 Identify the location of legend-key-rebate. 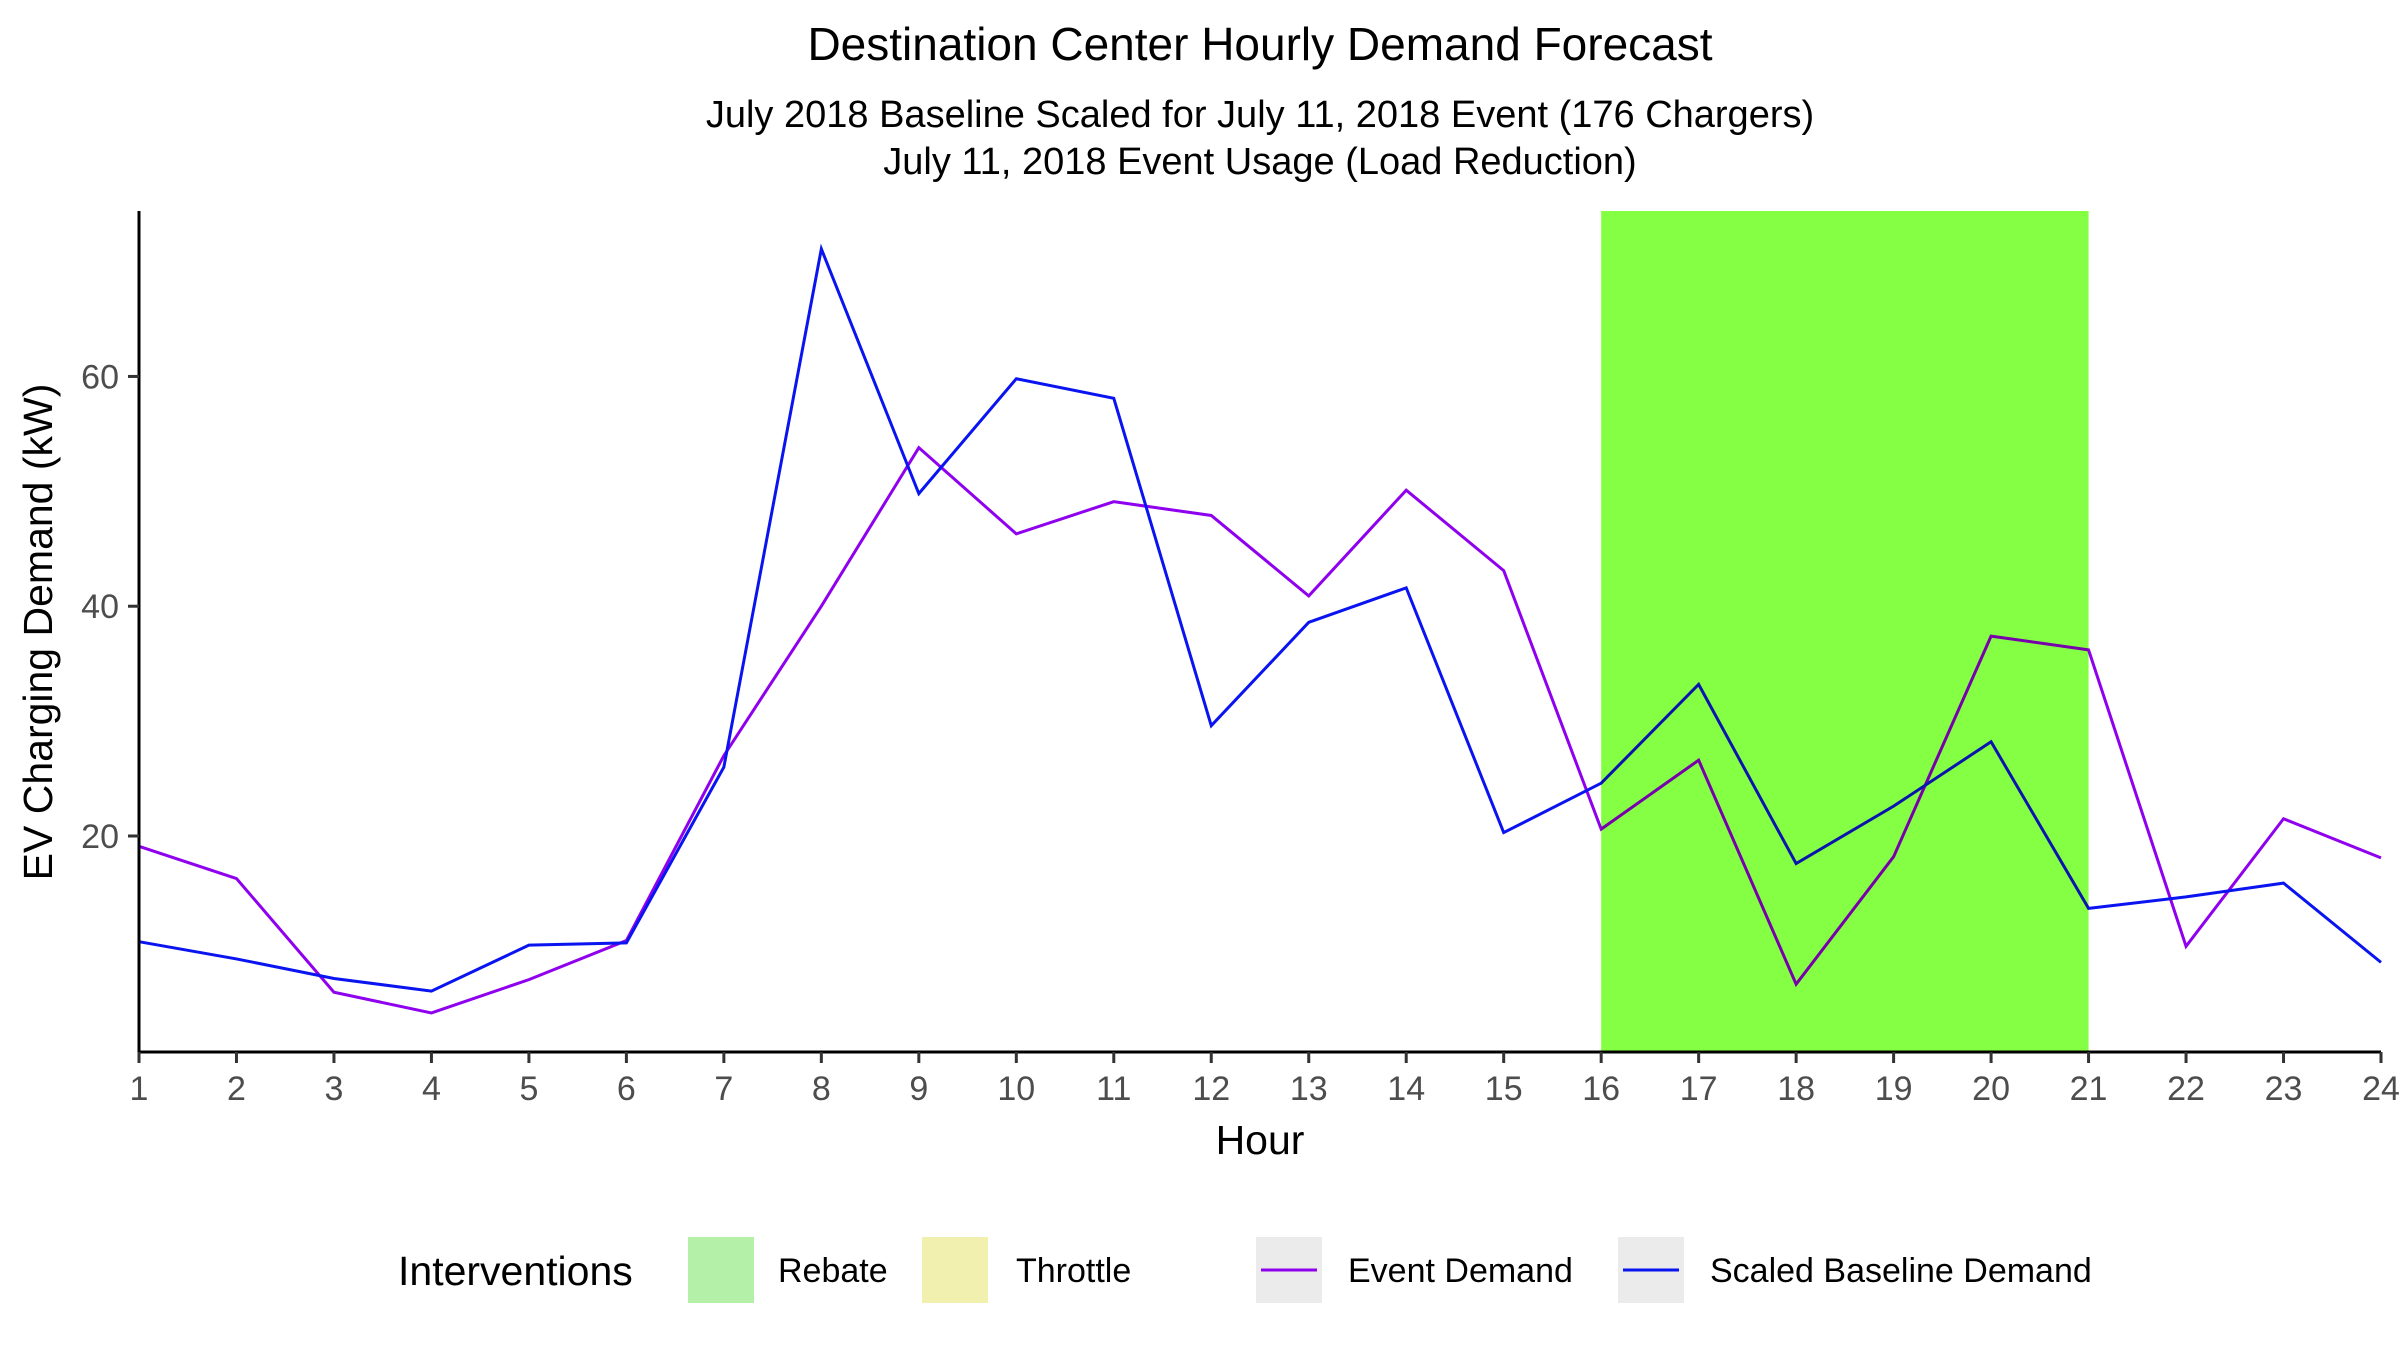
(721, 1270).